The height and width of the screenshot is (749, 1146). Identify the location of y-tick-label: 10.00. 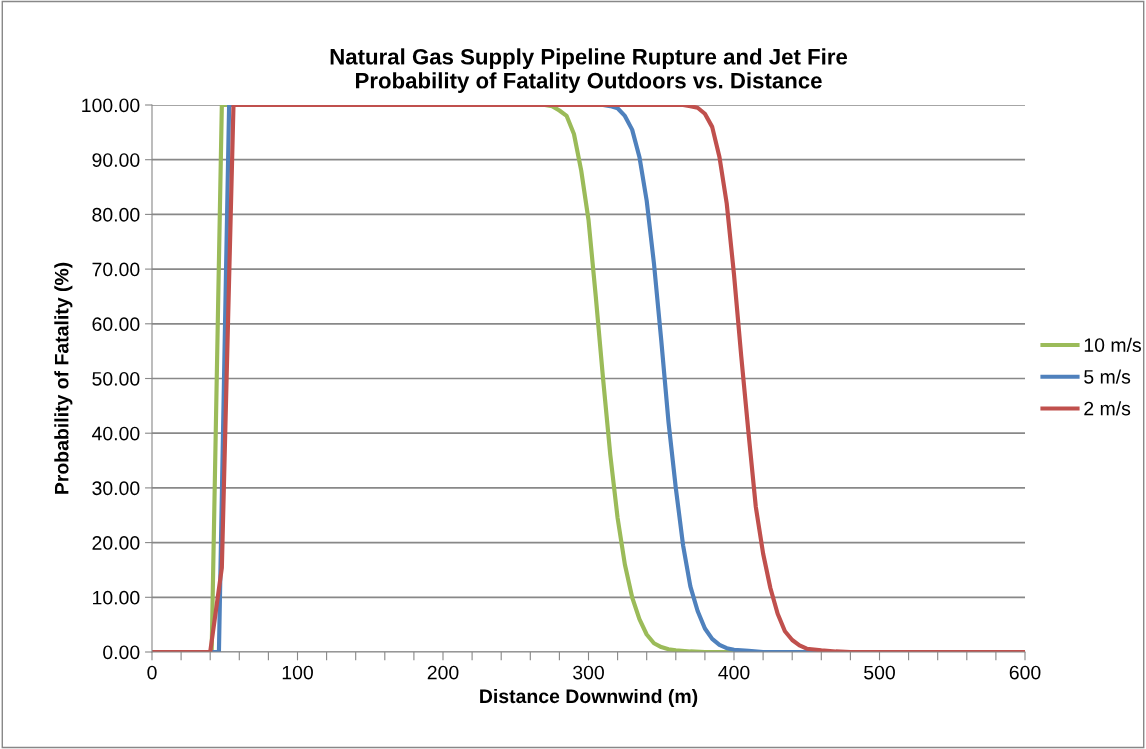
(116, 597).